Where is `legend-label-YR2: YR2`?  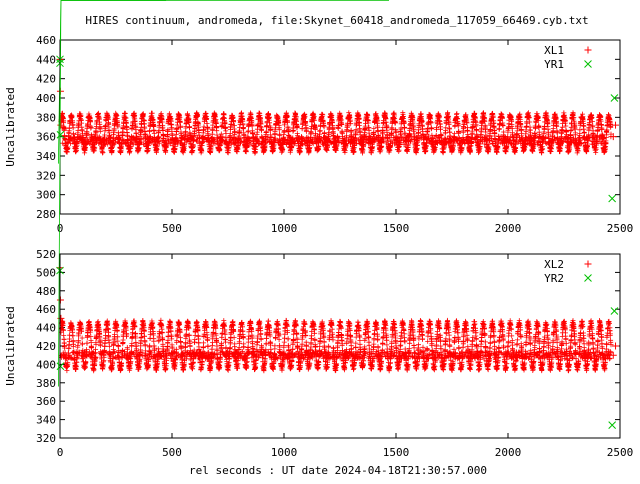 legend-label-YR2: YR2 is located at coordinates (554, 278).